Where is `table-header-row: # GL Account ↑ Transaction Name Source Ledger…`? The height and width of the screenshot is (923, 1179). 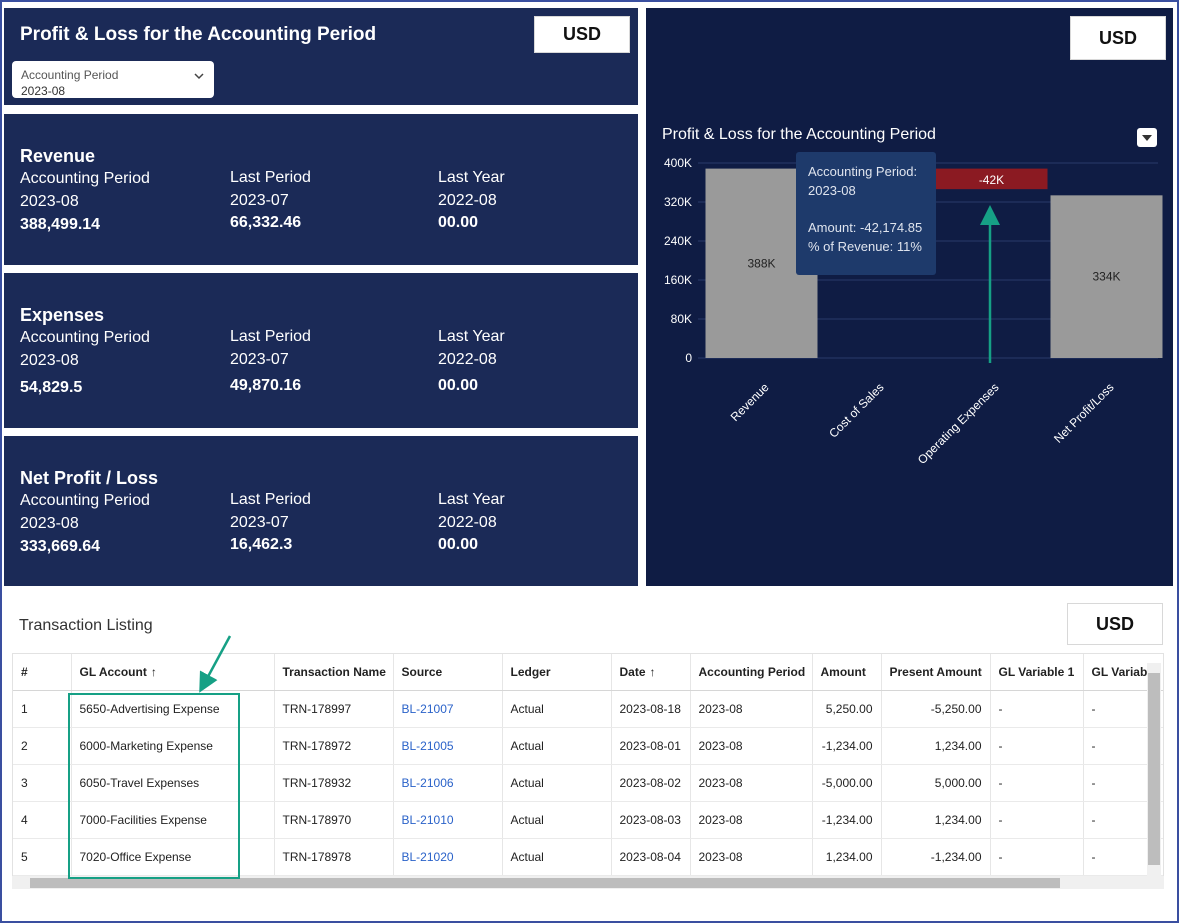
table-header-row: # GL Account ↑ Transaction Name Source Ledger… is located at coordinates (588, 672).